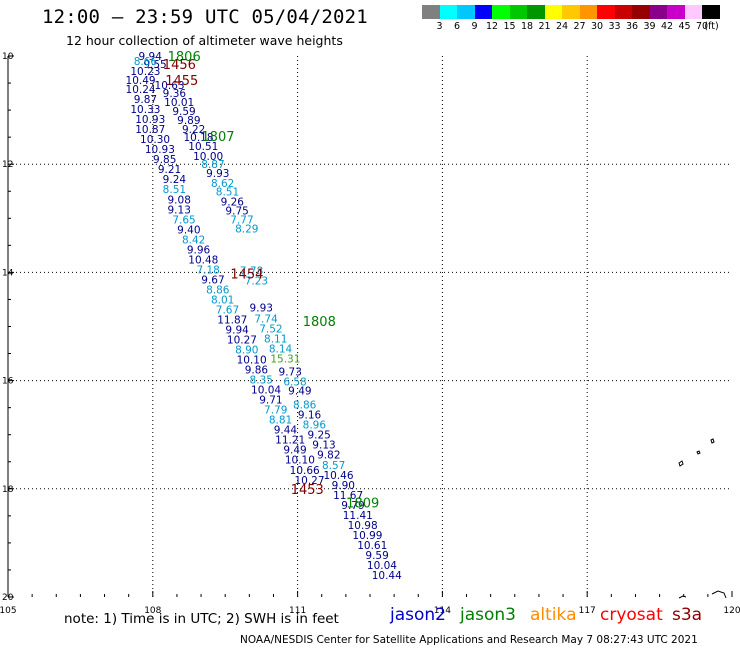  Describe the element at coordinates (217, 137) in the screenshot. I see `pass-number-label: 1807` at that location.